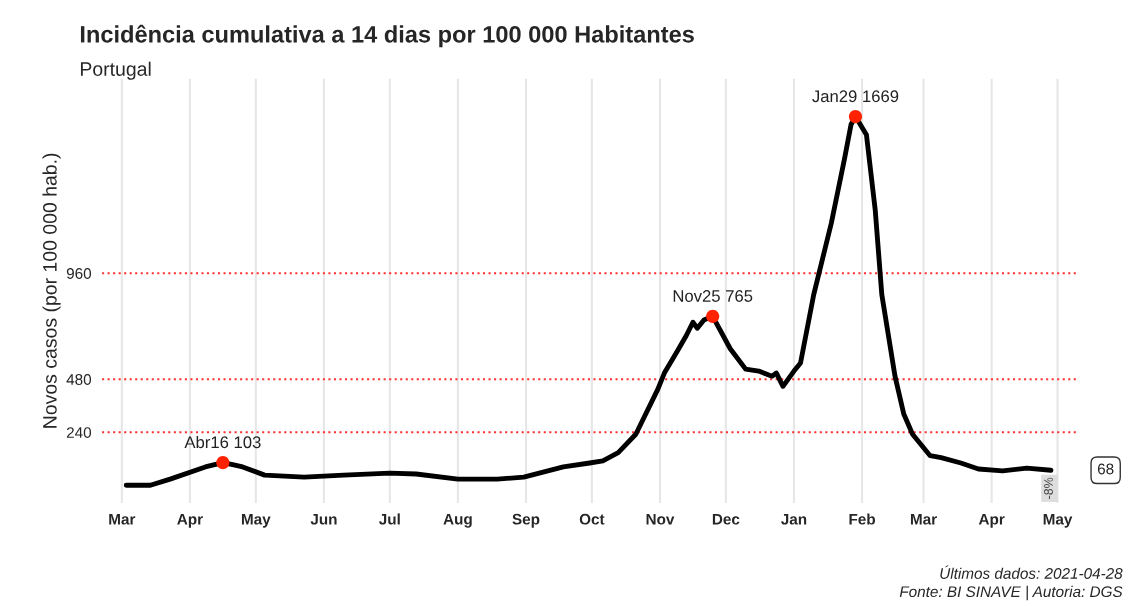 The width and height of the screenshot is (1134, 606). What do you see at coordinates (1031, 572) in the screenshot?
I see `text: Últimos dados: 2021-04-28` at bounding box center [1031, 572].